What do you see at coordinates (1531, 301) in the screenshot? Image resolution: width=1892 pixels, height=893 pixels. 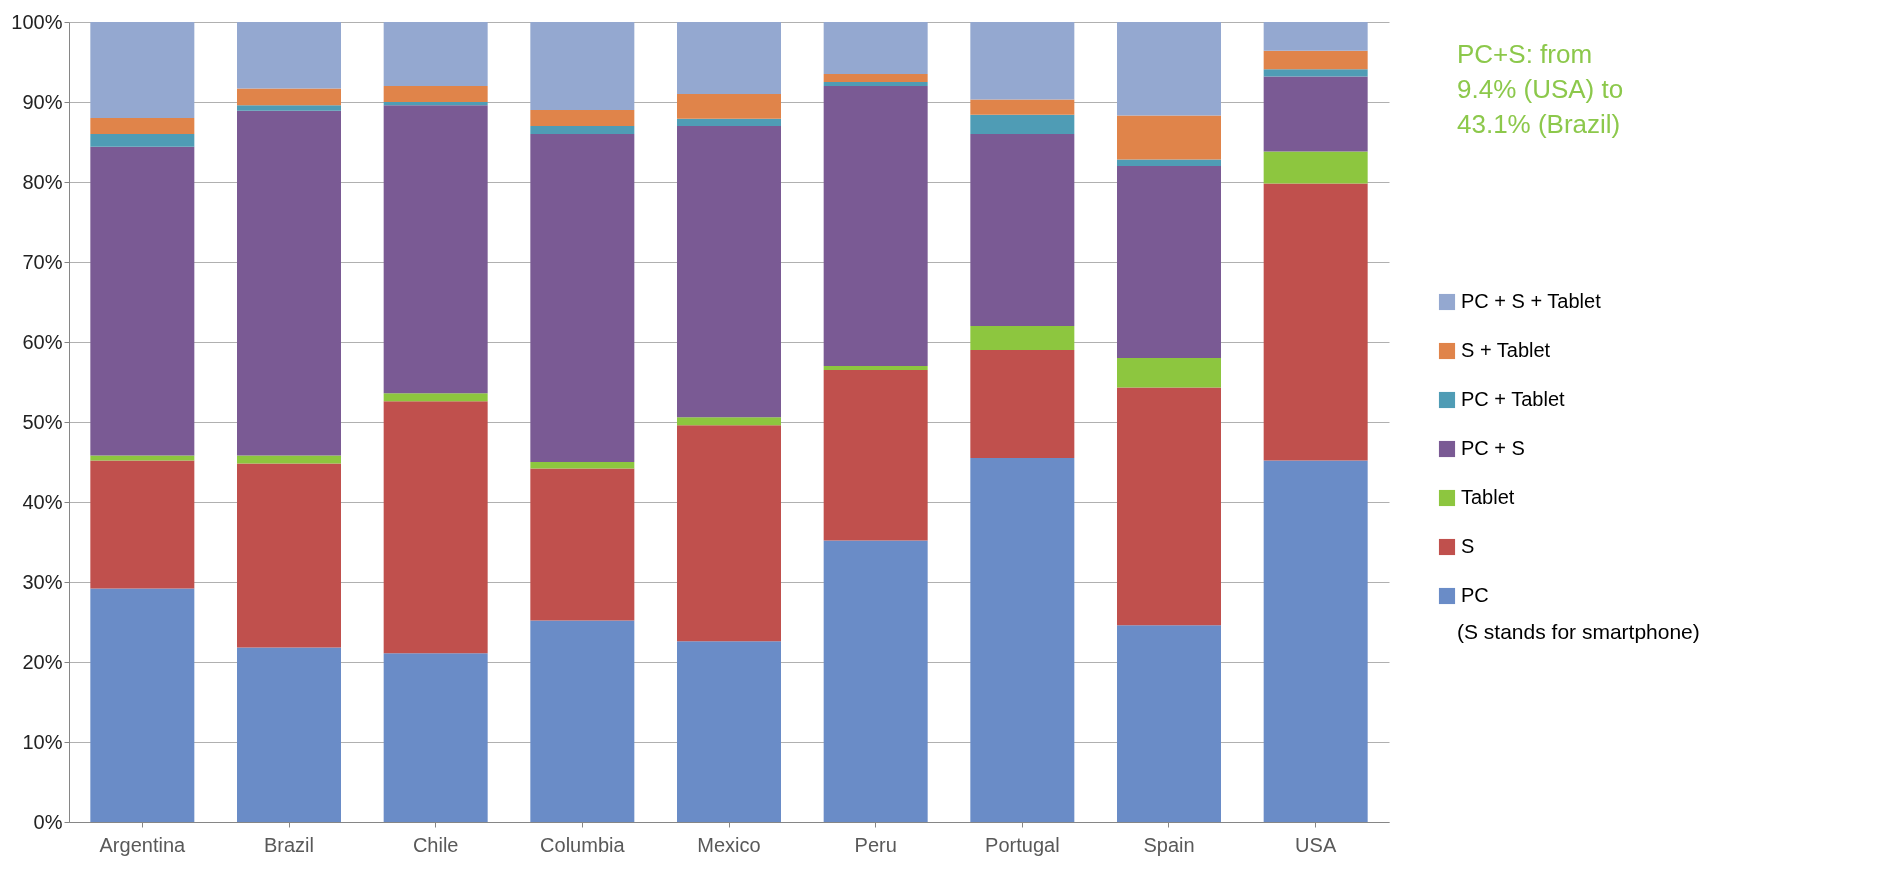 I see `legend-label: PC + S + Tablet` at bounding box center [1531, 301].